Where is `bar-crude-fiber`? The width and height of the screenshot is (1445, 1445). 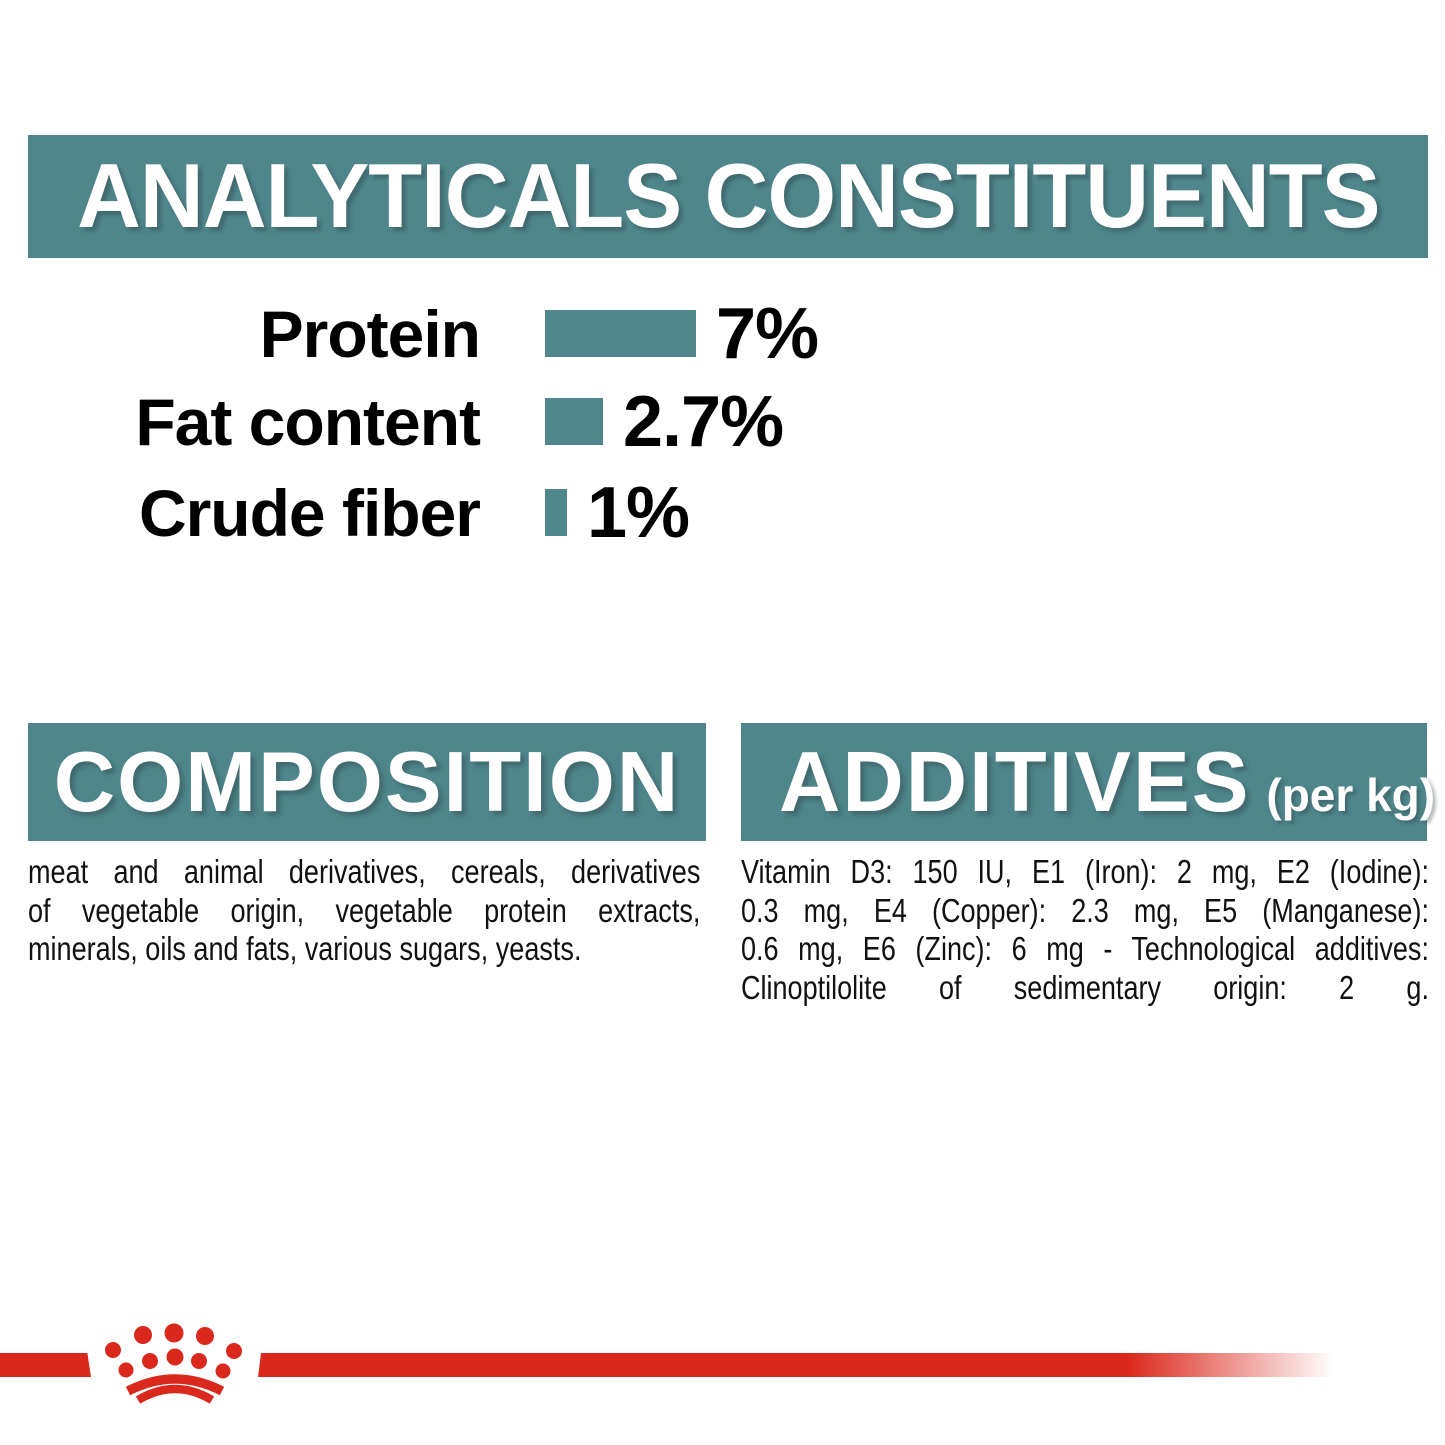 bar-crude-fiber is located at coordinates (556, 512).